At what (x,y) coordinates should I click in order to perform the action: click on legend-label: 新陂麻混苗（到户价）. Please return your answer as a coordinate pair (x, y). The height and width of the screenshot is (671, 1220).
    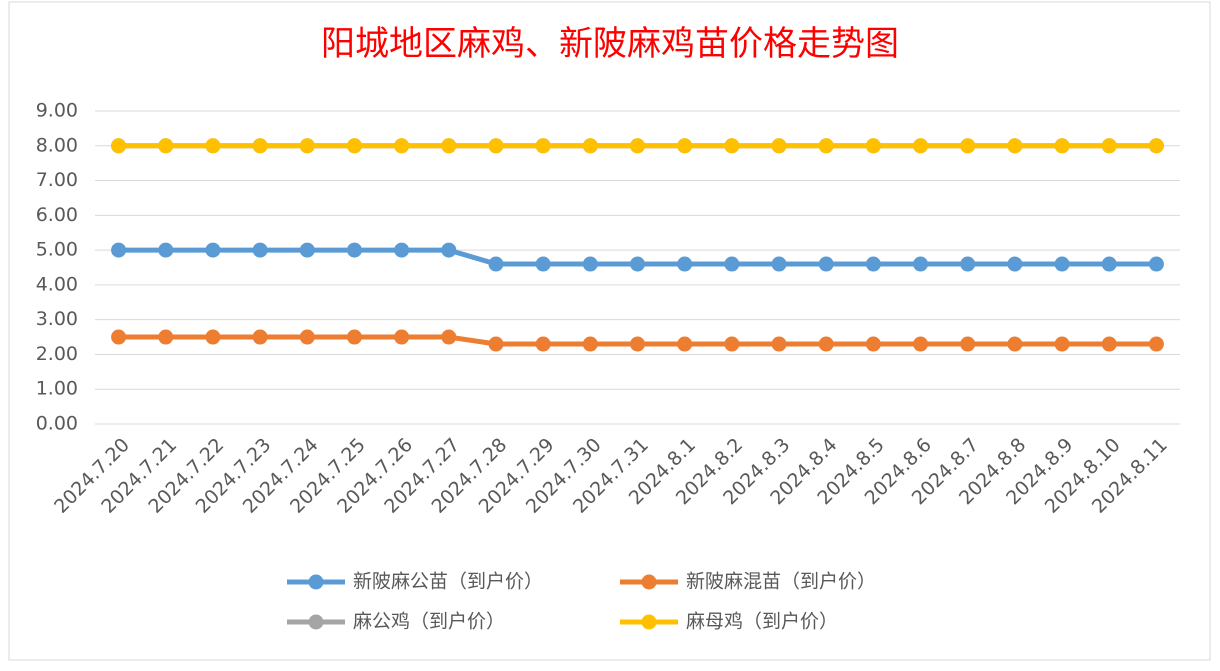
    Looking at the image, I should click on (781, 582).